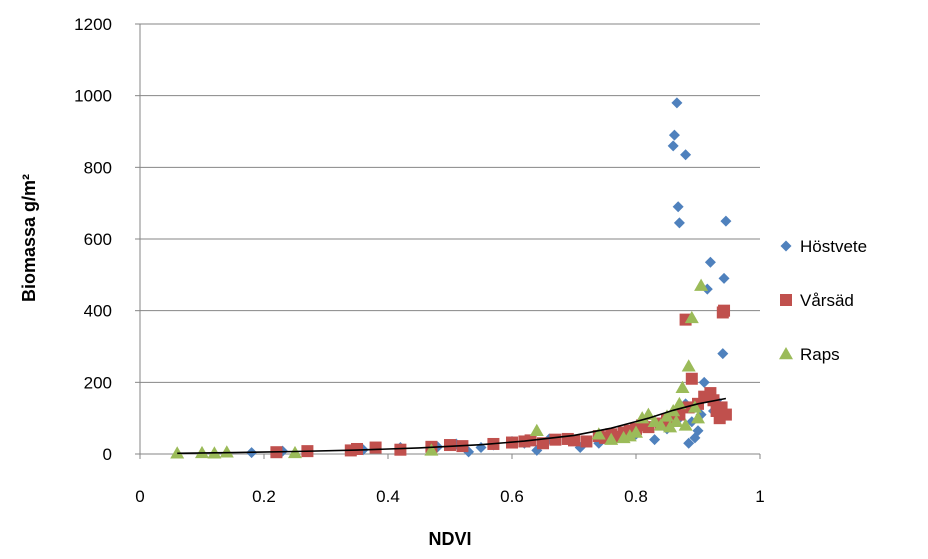  I want to click on legend-marker-triangle, so click(786, 353).